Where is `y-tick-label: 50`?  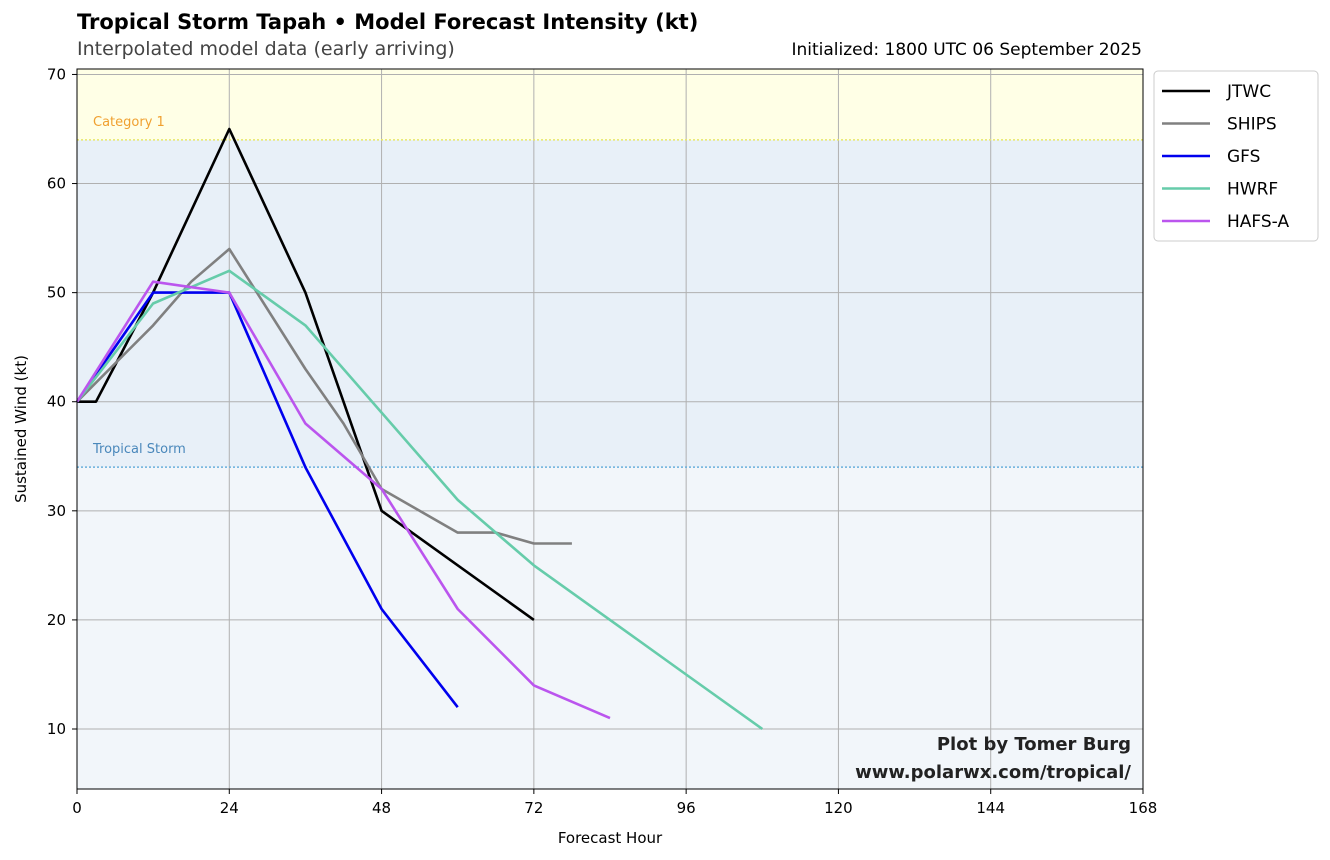 y-tick-label: 50 is located at coordinates (56, 293).